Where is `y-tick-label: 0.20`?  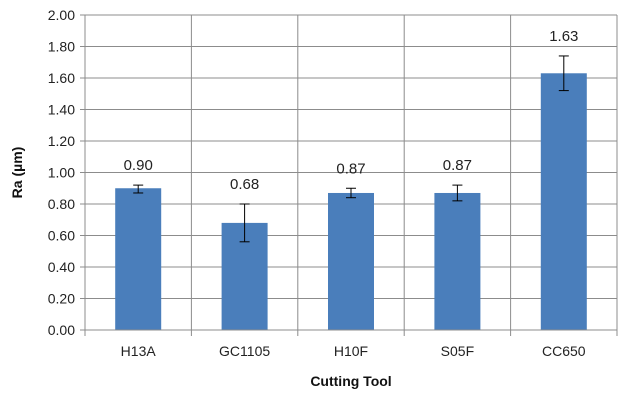
y-tick-label: 0.20 is located at coordinates (61, 299).